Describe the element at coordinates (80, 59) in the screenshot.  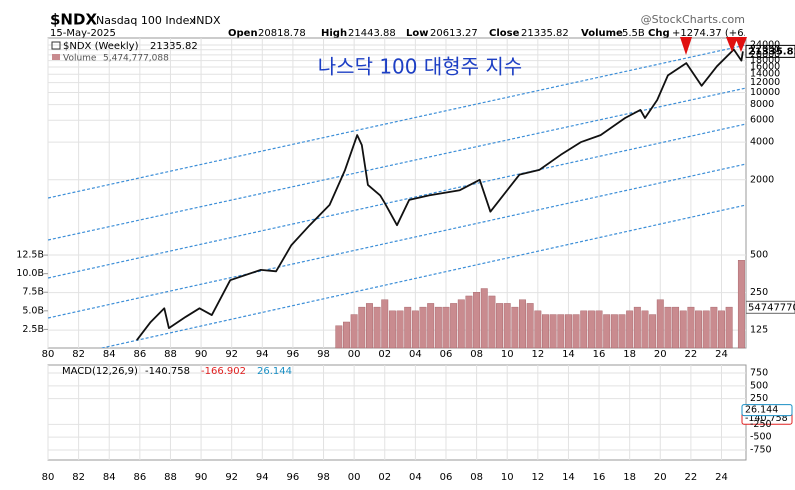
I see `volume-legend: Volume` at that location.